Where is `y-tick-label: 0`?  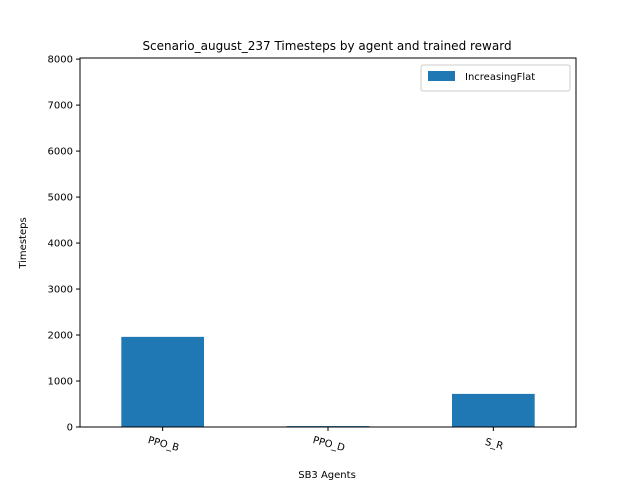 y-tick-label: 0 is located at coordinates (70, 428).